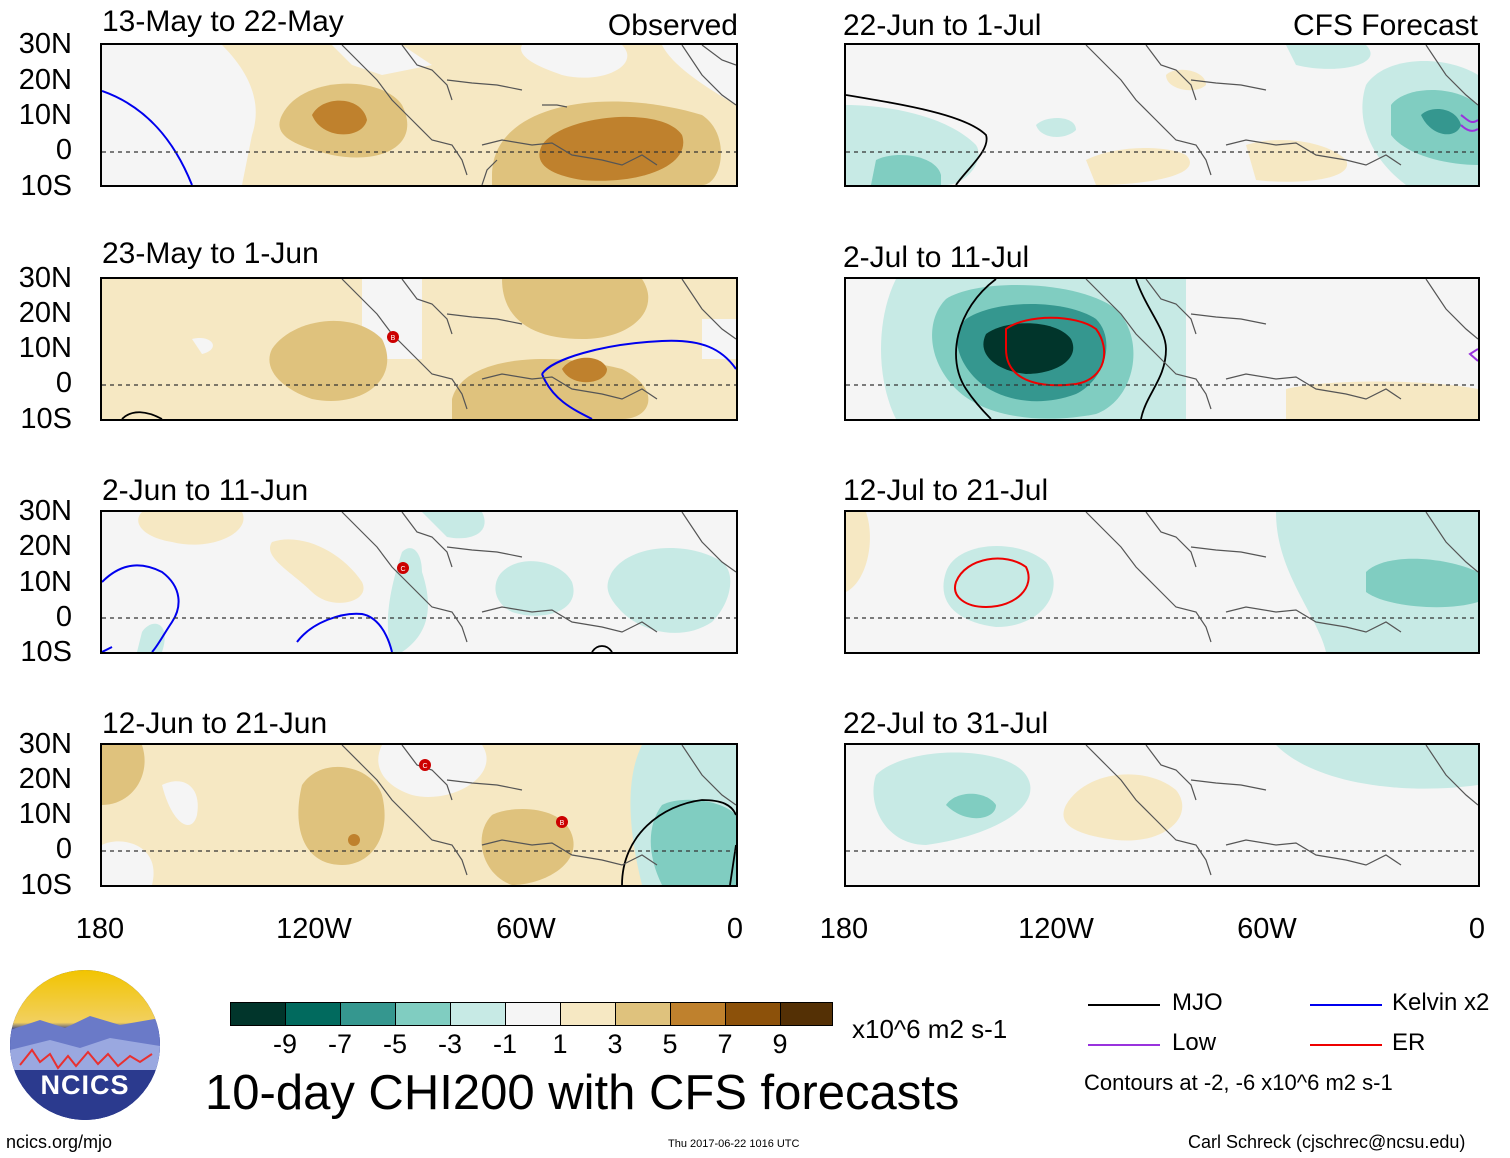 This screenshot has height=1158, width=1510. I want to click on panel-title-obs-3: 2-Jun to 11-Jun, so click(205, 490).